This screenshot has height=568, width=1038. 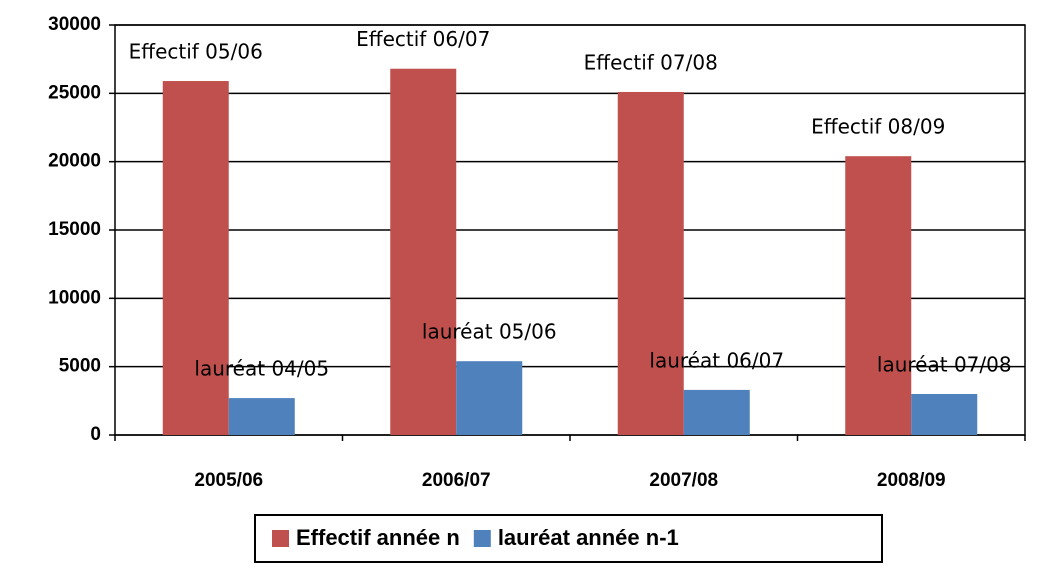 What do you see at coordinates (423, 39) in the screenshot?
I see `bar-annotation: Effectif 06/07` at bounding box center [423, 39].